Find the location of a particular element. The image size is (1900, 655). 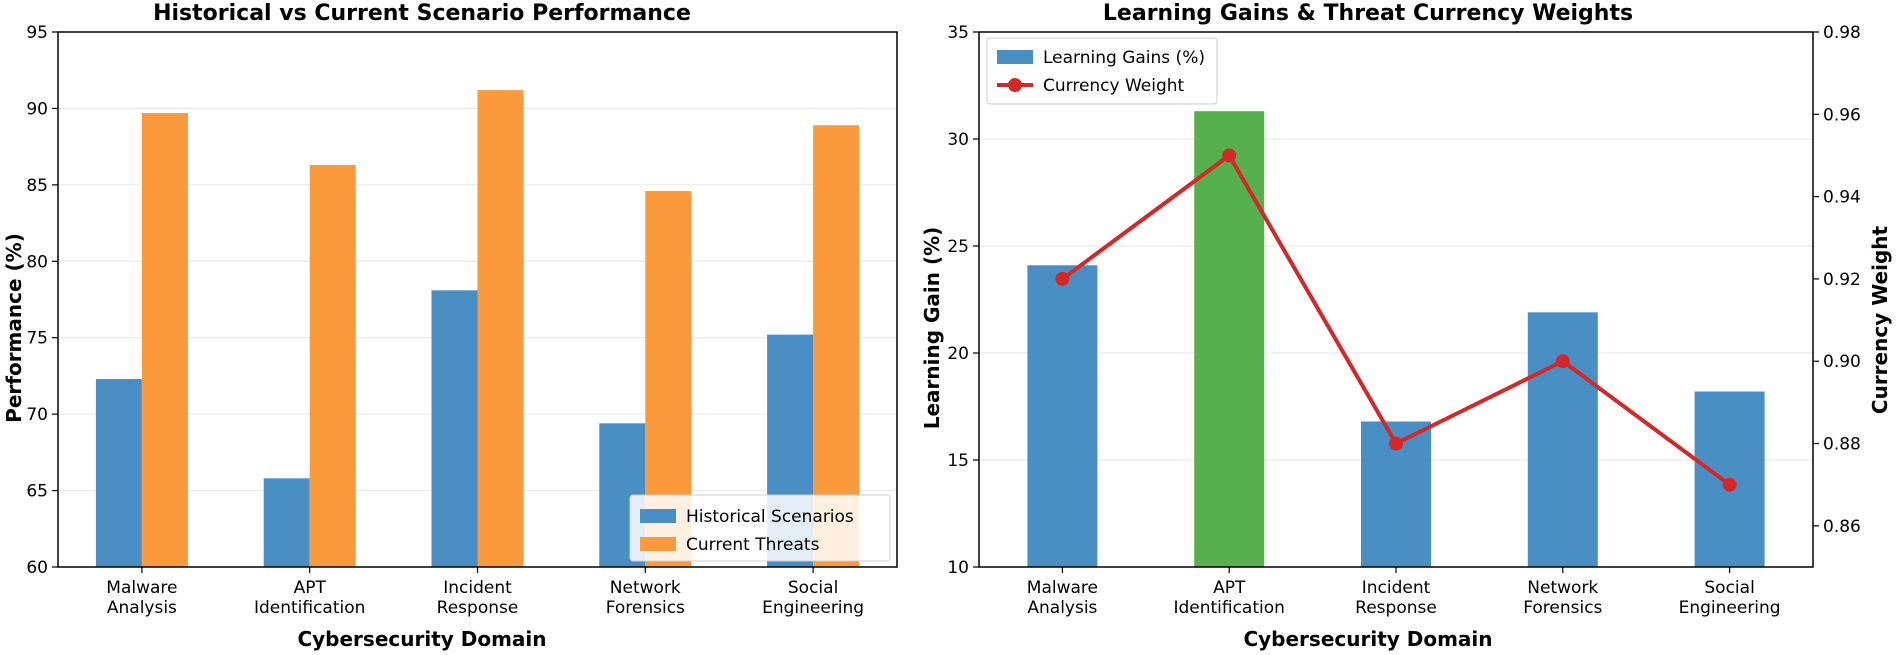

y-tick-label: 10 is located at coordinates (958, 568).